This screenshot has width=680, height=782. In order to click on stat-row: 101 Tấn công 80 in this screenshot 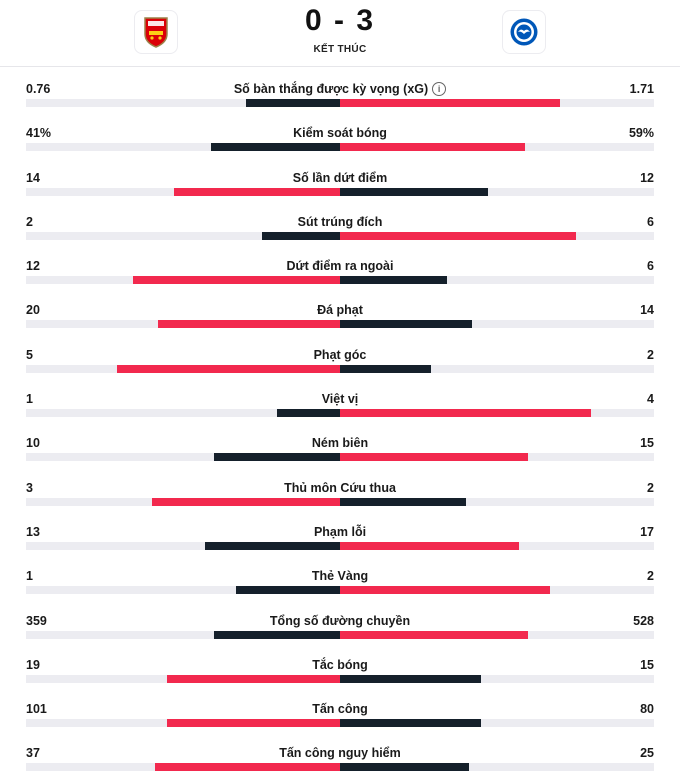, I will do `click(340, 708)`.